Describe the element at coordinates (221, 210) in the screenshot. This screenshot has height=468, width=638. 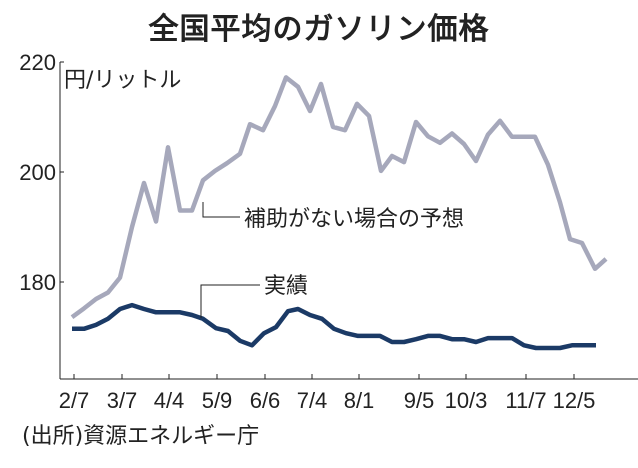
I see `forecast-leader-line` at that location.